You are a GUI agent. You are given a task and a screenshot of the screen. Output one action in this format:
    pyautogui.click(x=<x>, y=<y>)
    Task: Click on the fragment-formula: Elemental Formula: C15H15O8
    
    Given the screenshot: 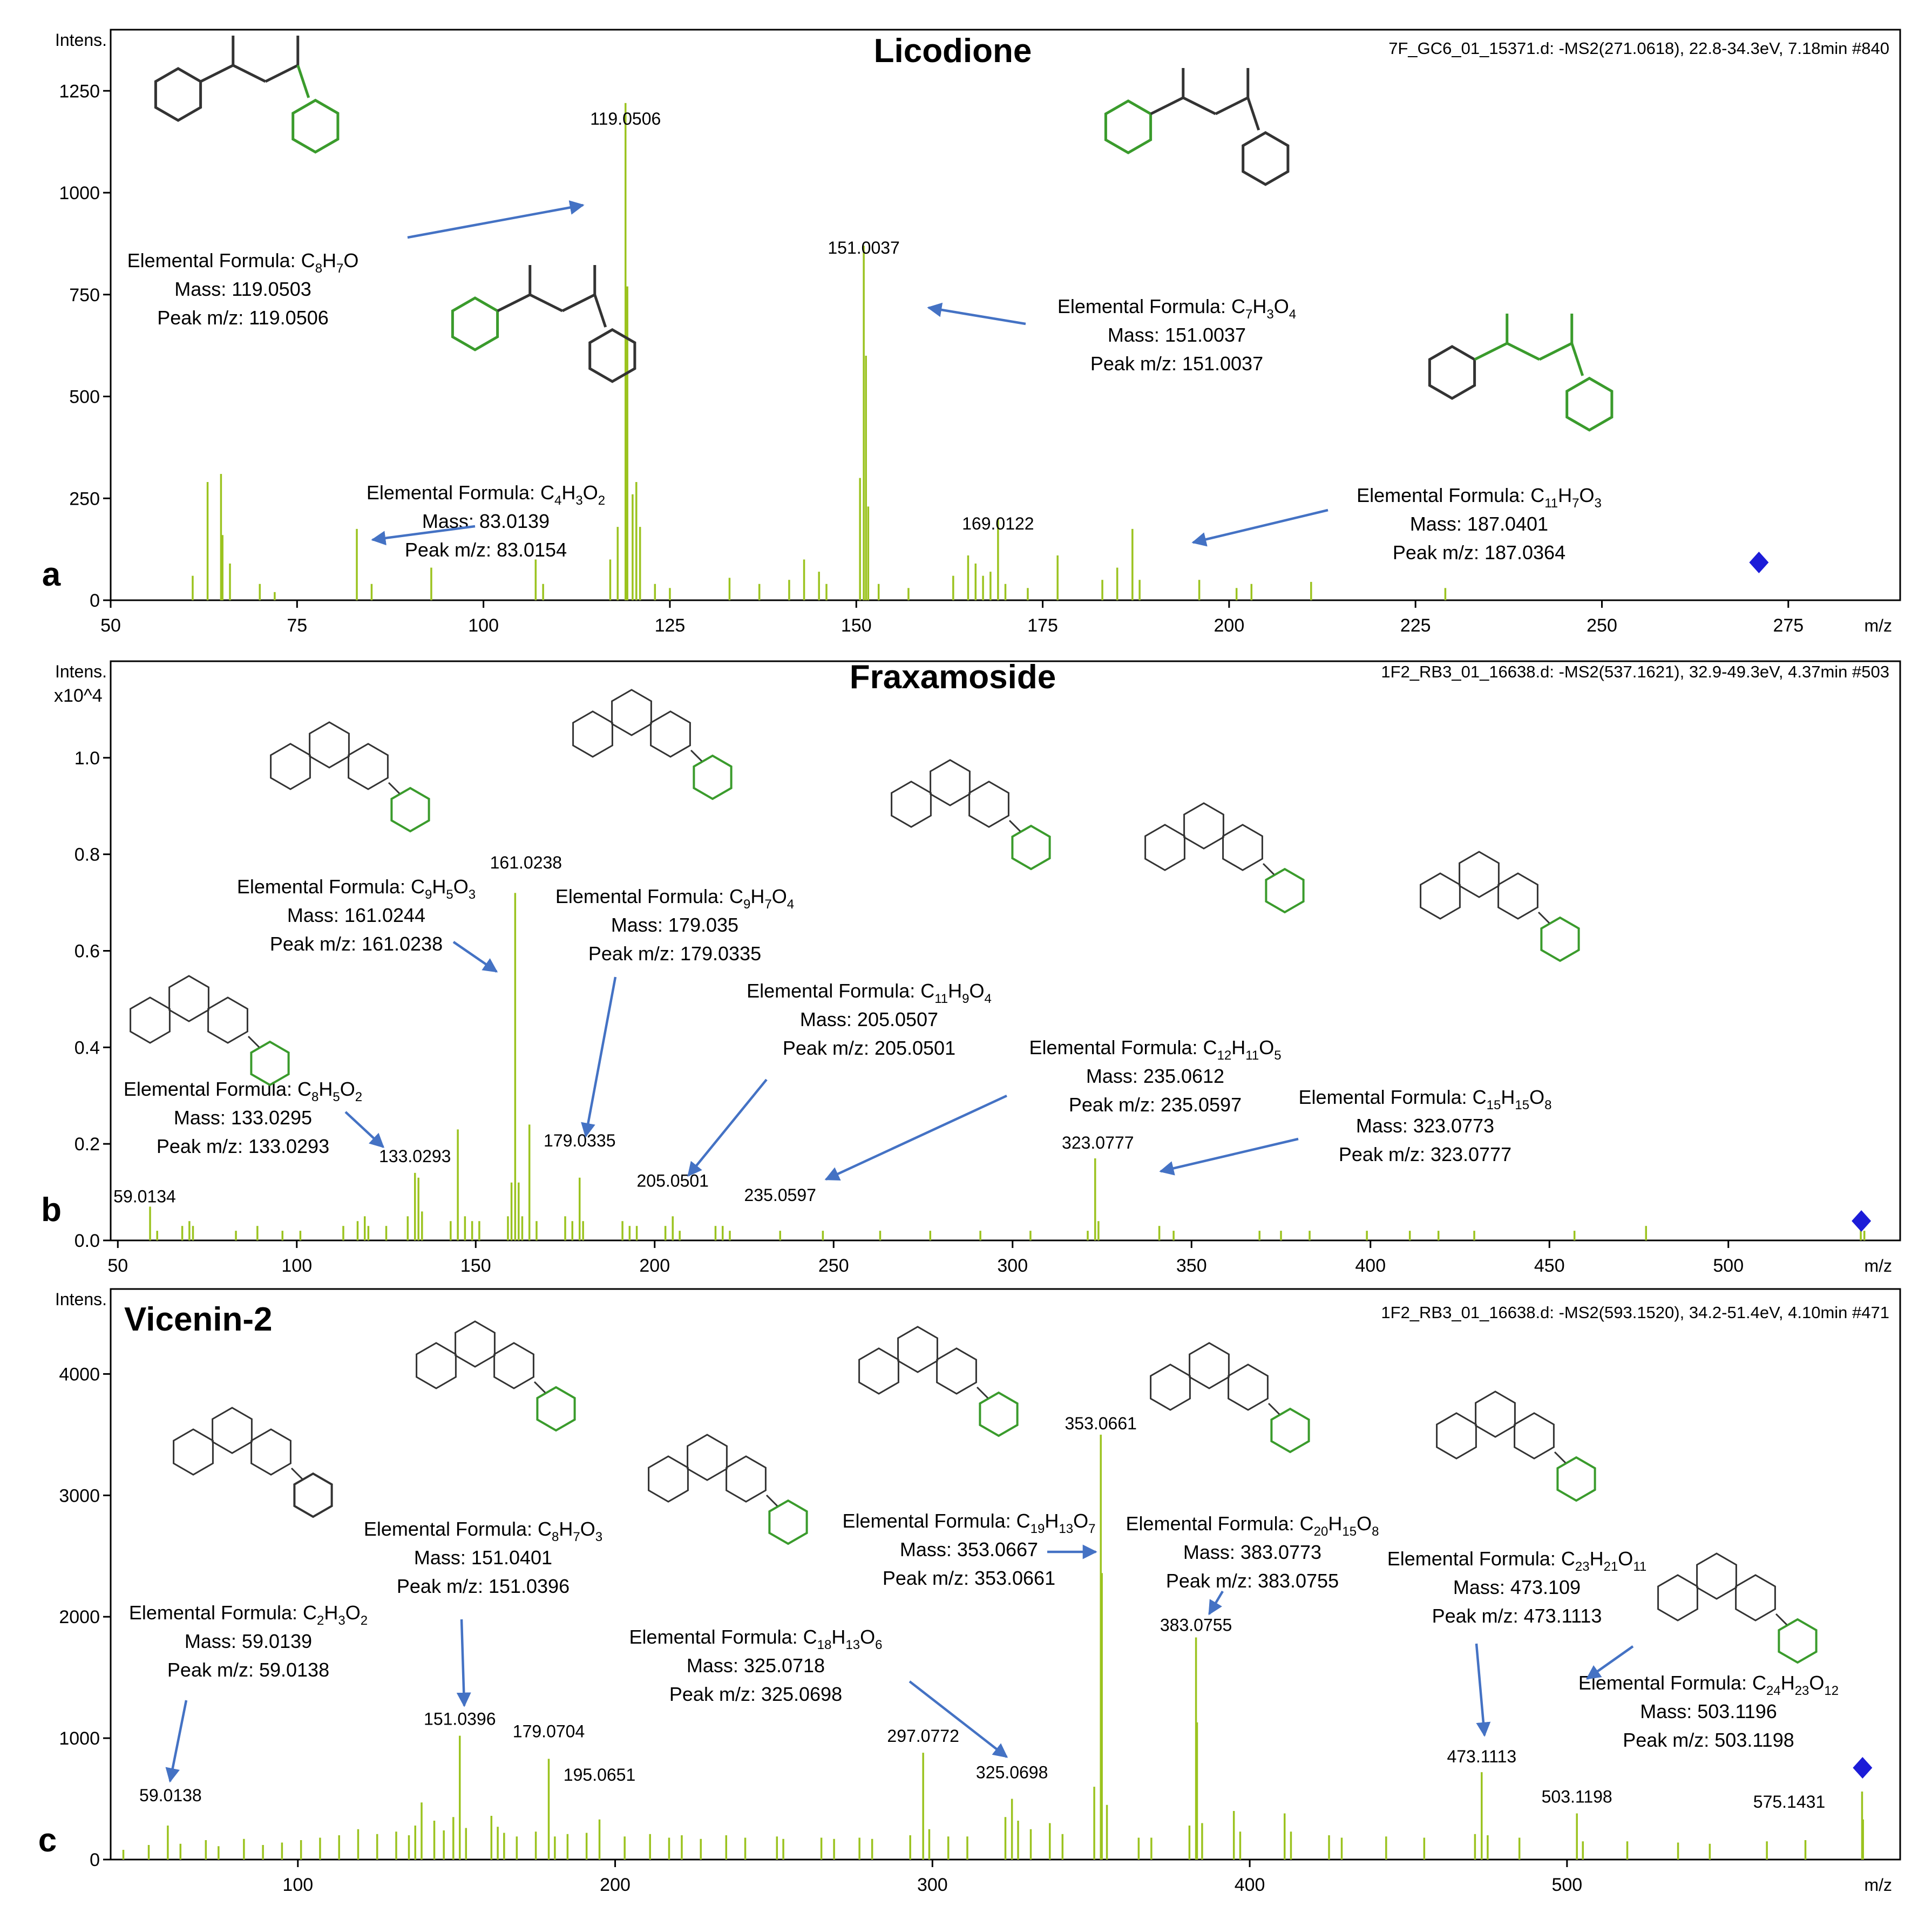 What is the action you would take?
    pyautogui.click(x=1425, y=1099)
    